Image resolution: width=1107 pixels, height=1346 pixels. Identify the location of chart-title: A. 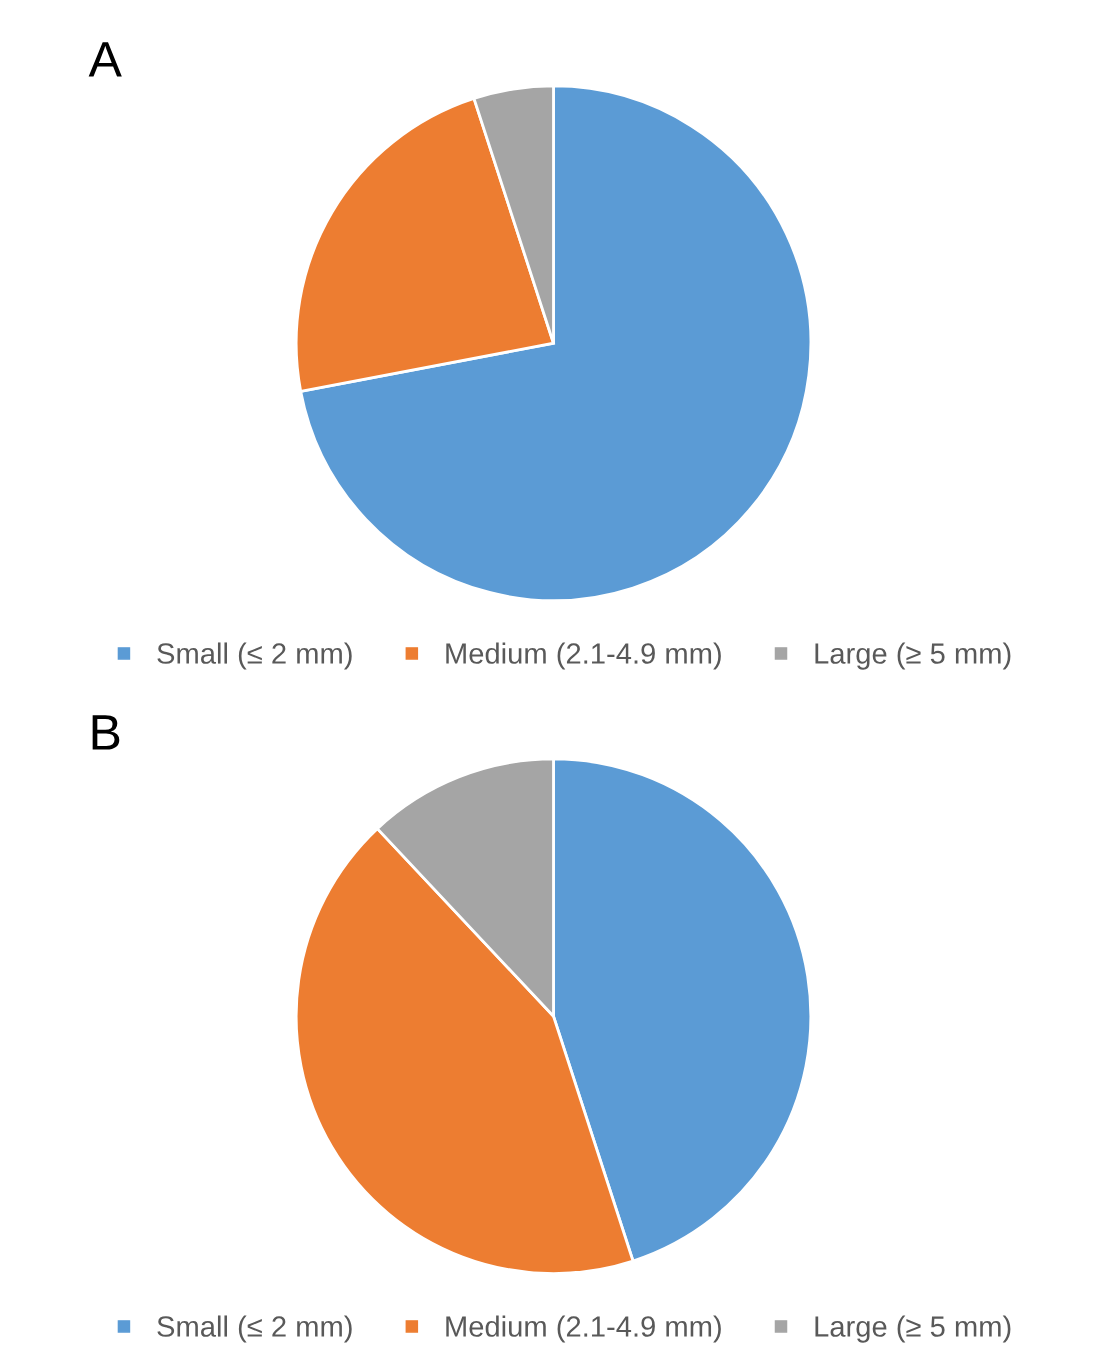
(105, 59).